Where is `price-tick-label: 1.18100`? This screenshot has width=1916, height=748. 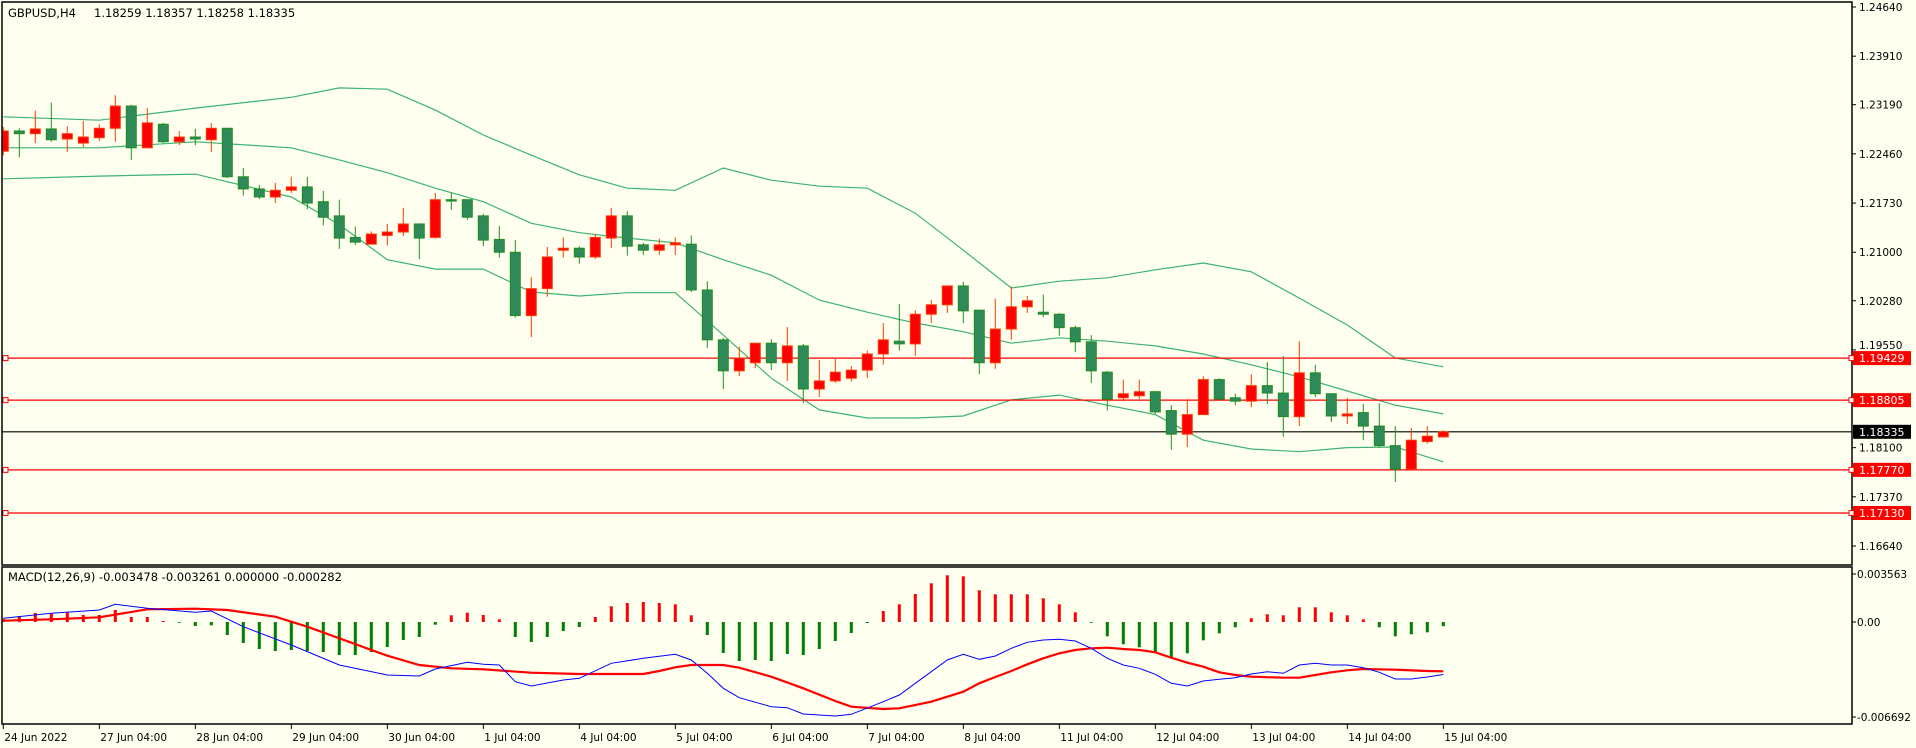
price-tick-label: 1.18100 is located at coordinates (1880, 449).